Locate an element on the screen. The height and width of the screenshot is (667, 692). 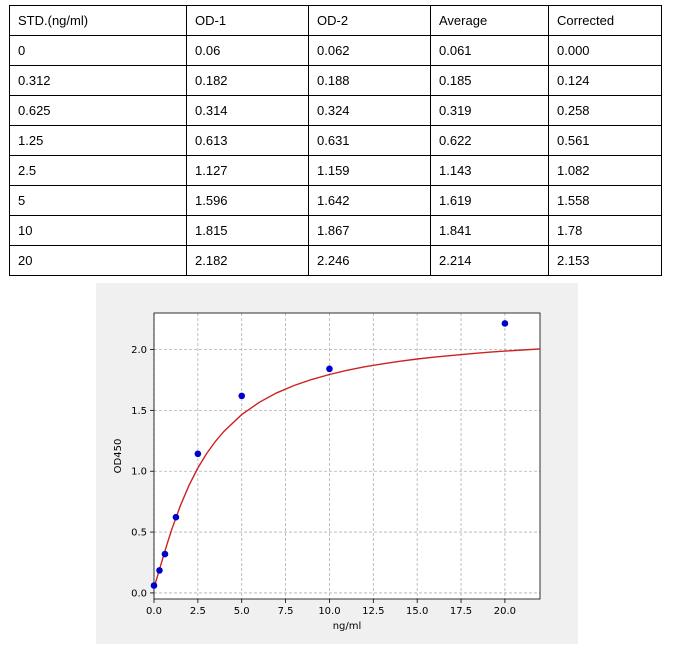
table-cell: 0.312 is located at coordinates (98, 80).